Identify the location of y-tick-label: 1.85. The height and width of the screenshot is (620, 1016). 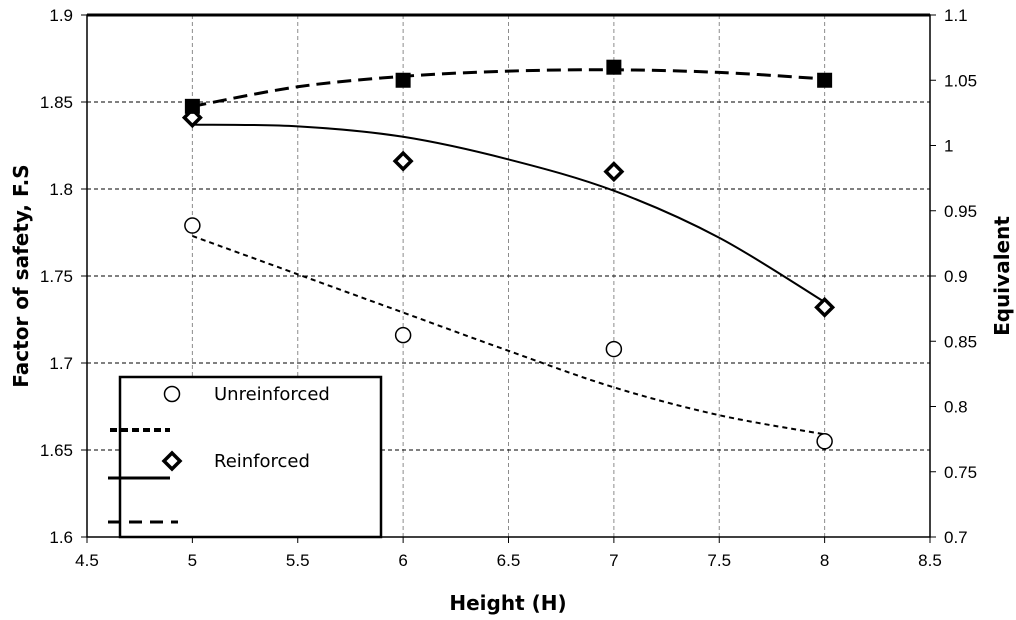
(56, 102).